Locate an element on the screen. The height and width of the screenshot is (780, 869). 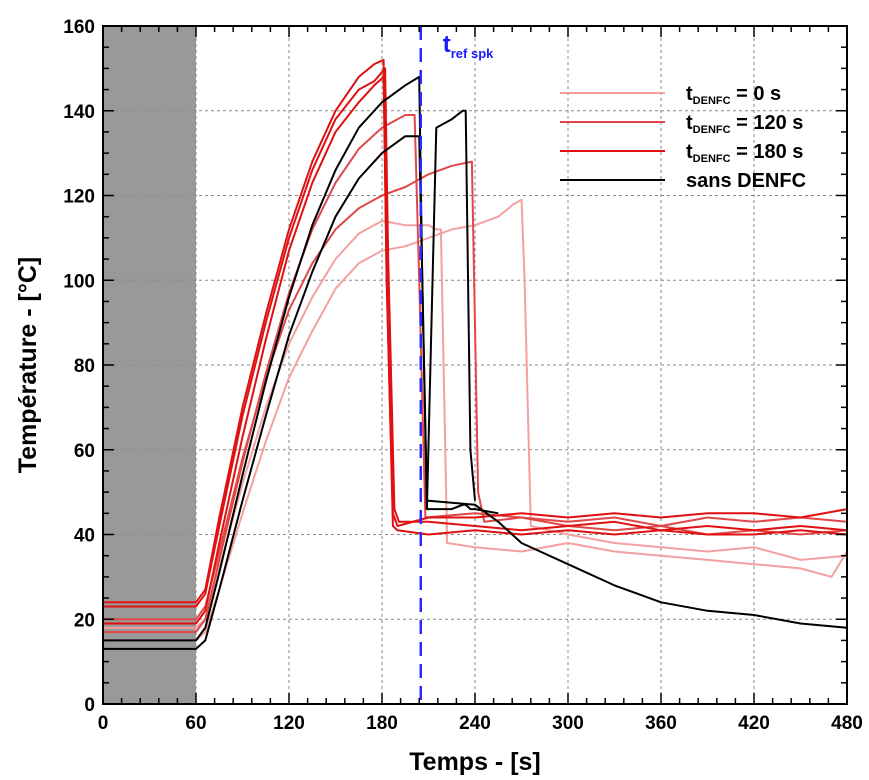
reference-line-group: tref spk is located at coordinates (456, 365).